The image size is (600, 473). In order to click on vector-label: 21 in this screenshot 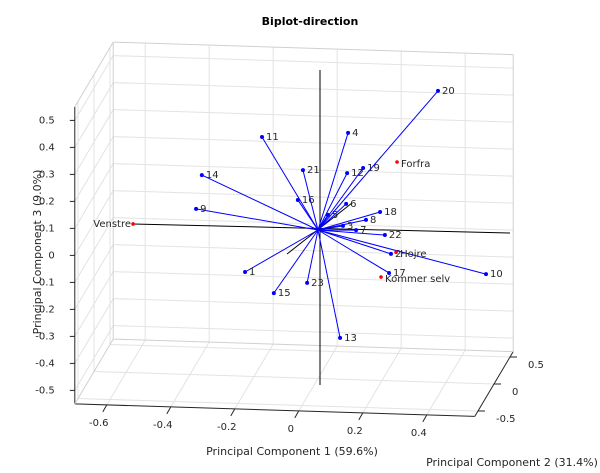, I will do `click(313, 170)`.